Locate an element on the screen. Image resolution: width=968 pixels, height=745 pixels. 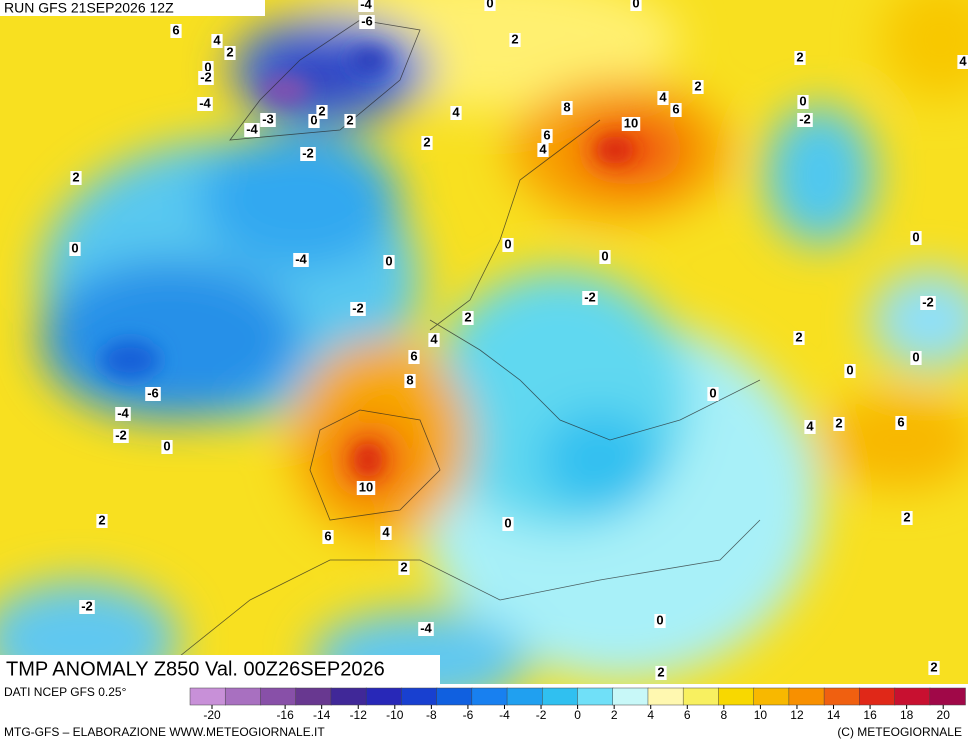
legend-tick-label: -14 is located at coordinates (322, 715).